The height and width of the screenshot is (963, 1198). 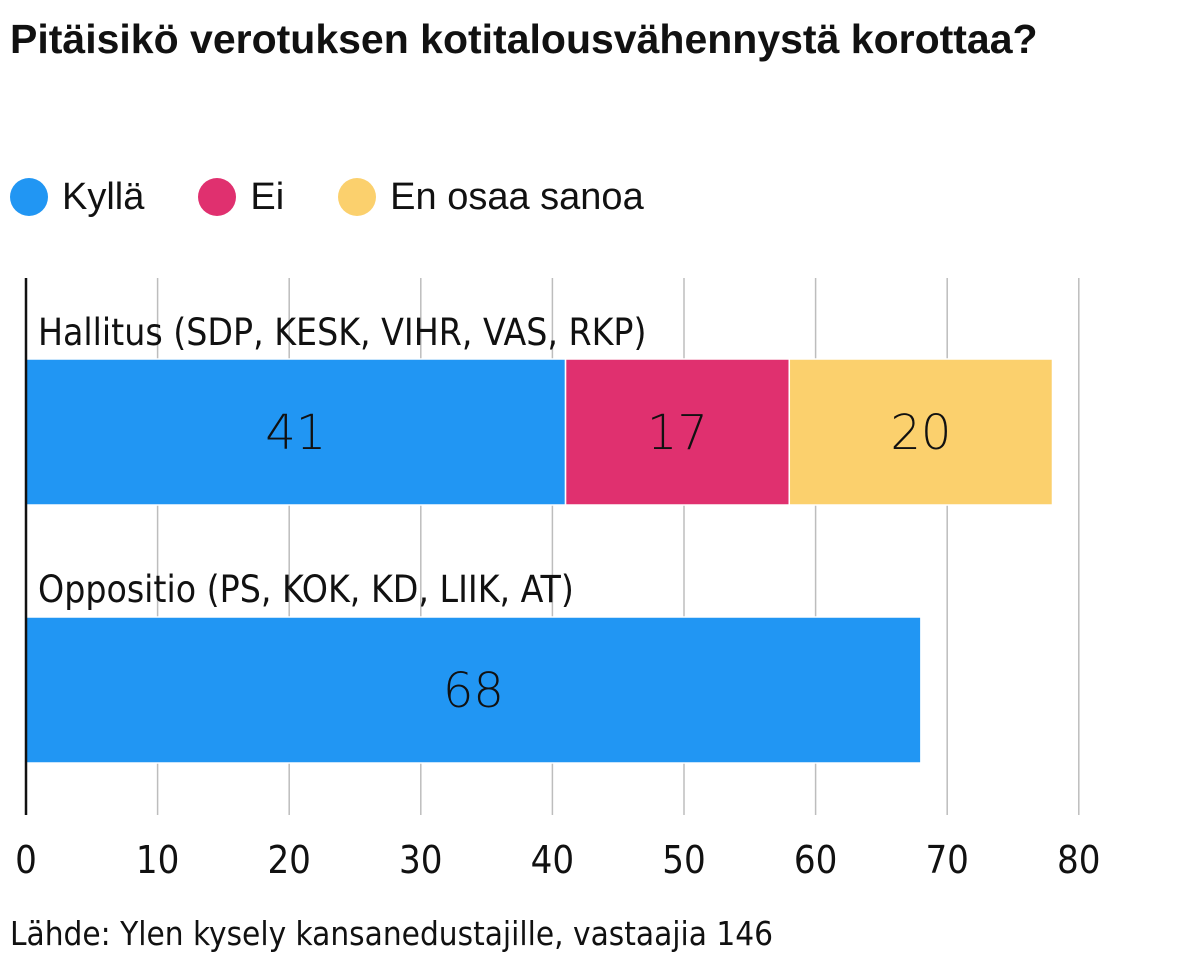 What do you see at coordinates (816, 860) in the screenshot?
I see `x-tick-label-60: 60` at bounding box center [816, 860].